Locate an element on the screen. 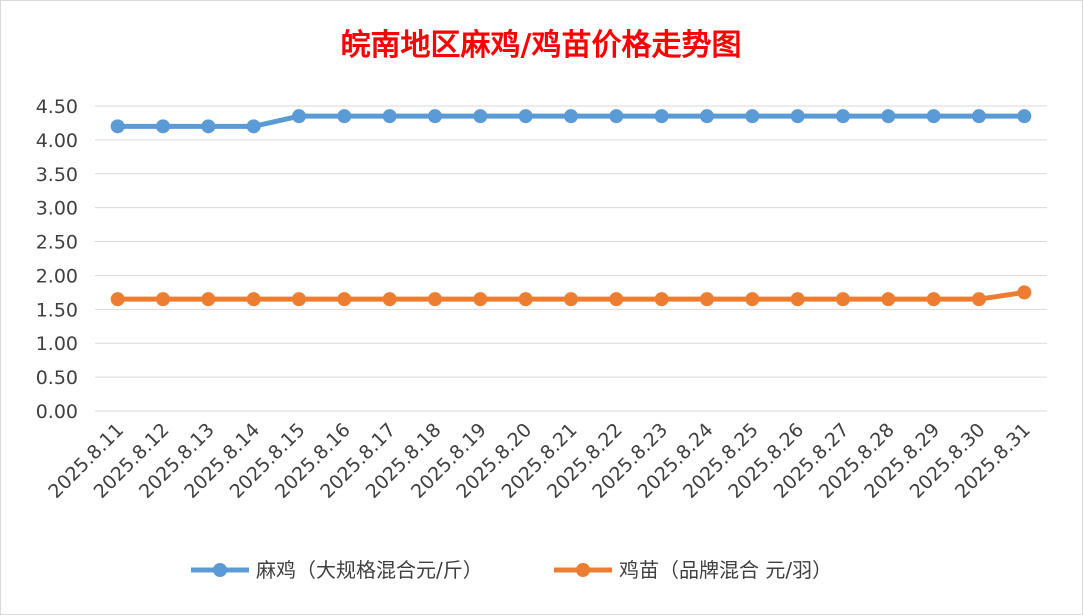 The image size is (1083, 615). legend: 麻鸡（大规格混合元/斤） 鸡苗（品牌混合 元/羽） is located at coordinates (511, 570).